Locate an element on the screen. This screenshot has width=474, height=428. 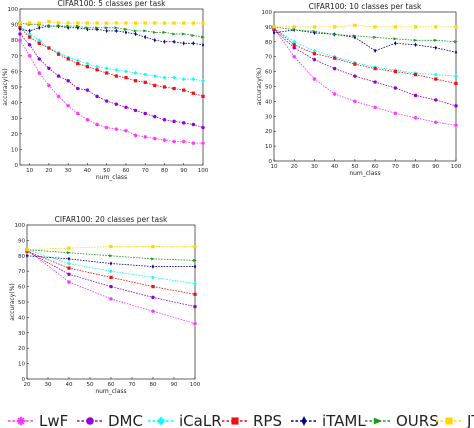
series-line-ours is located at coordinates (111, 255).